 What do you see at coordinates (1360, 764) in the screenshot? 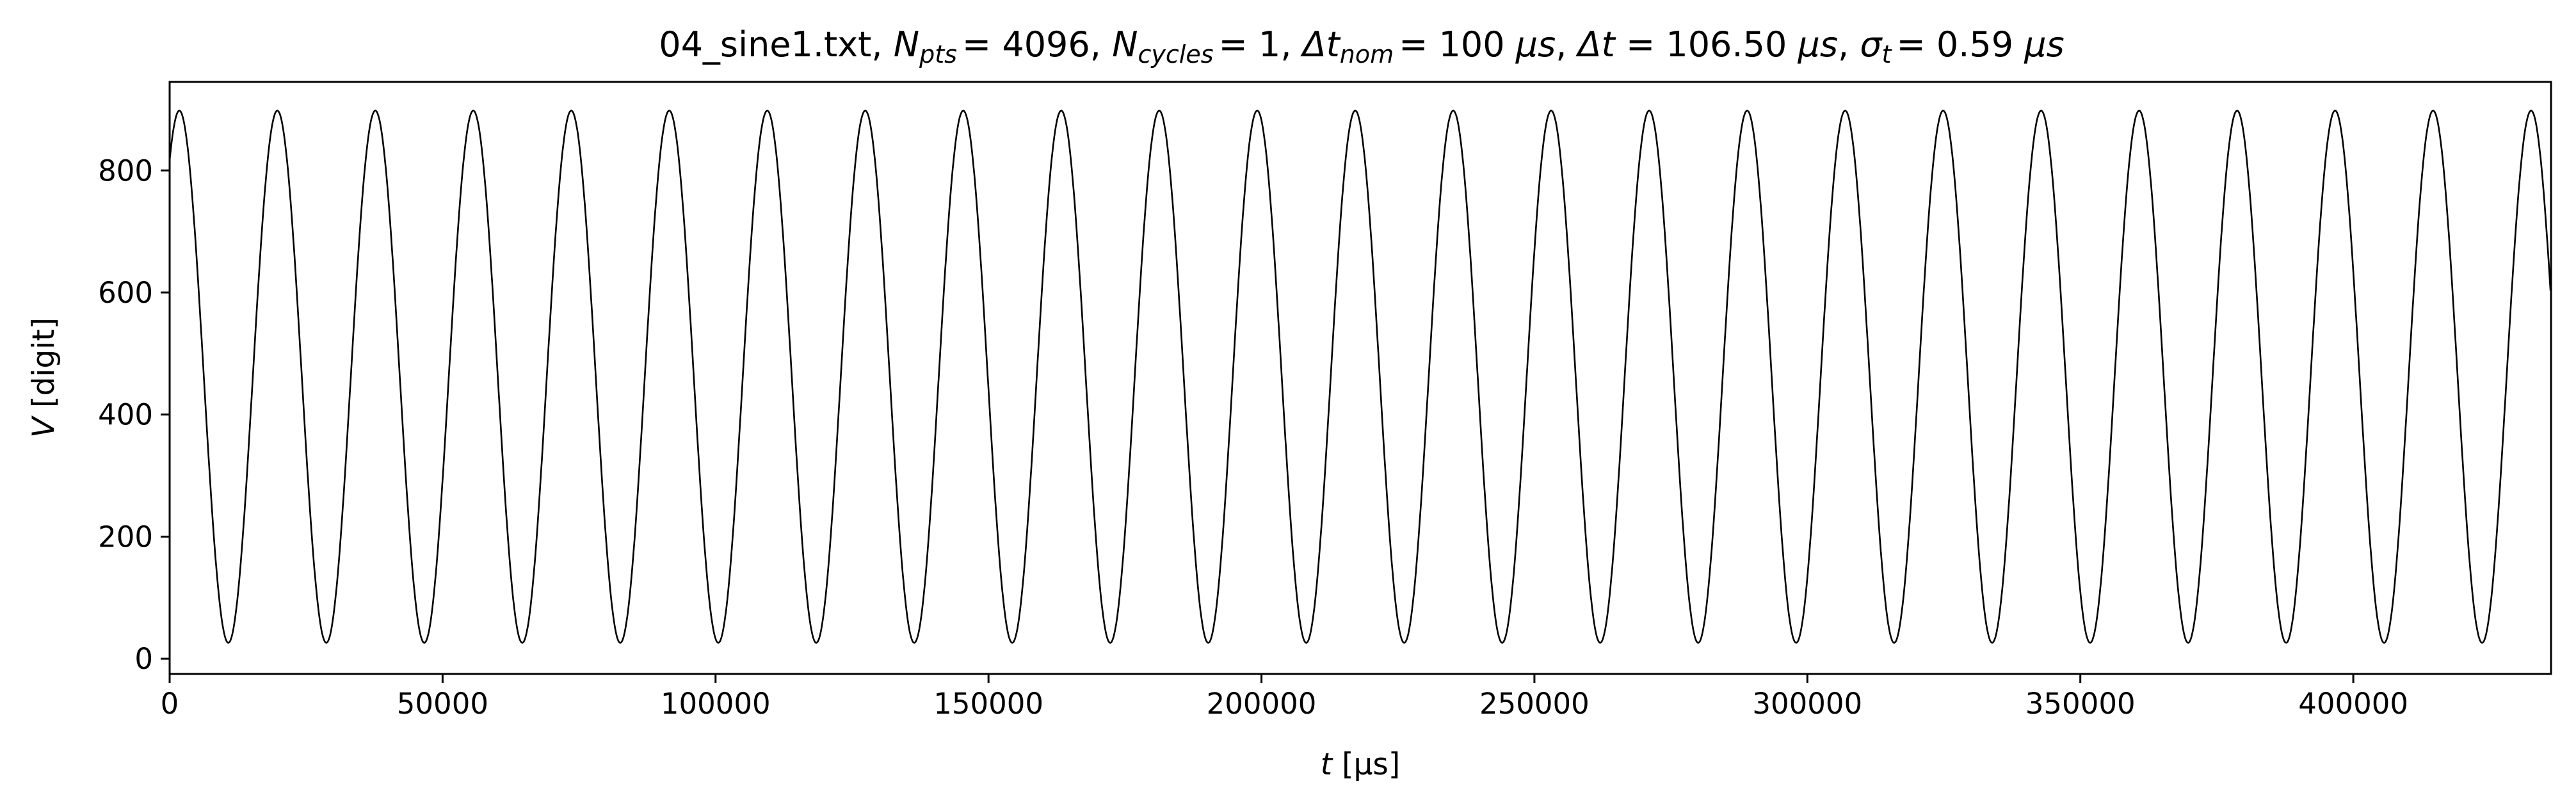
I see `x-axis-label: t [μs]` at bounding box center [1360, 764].